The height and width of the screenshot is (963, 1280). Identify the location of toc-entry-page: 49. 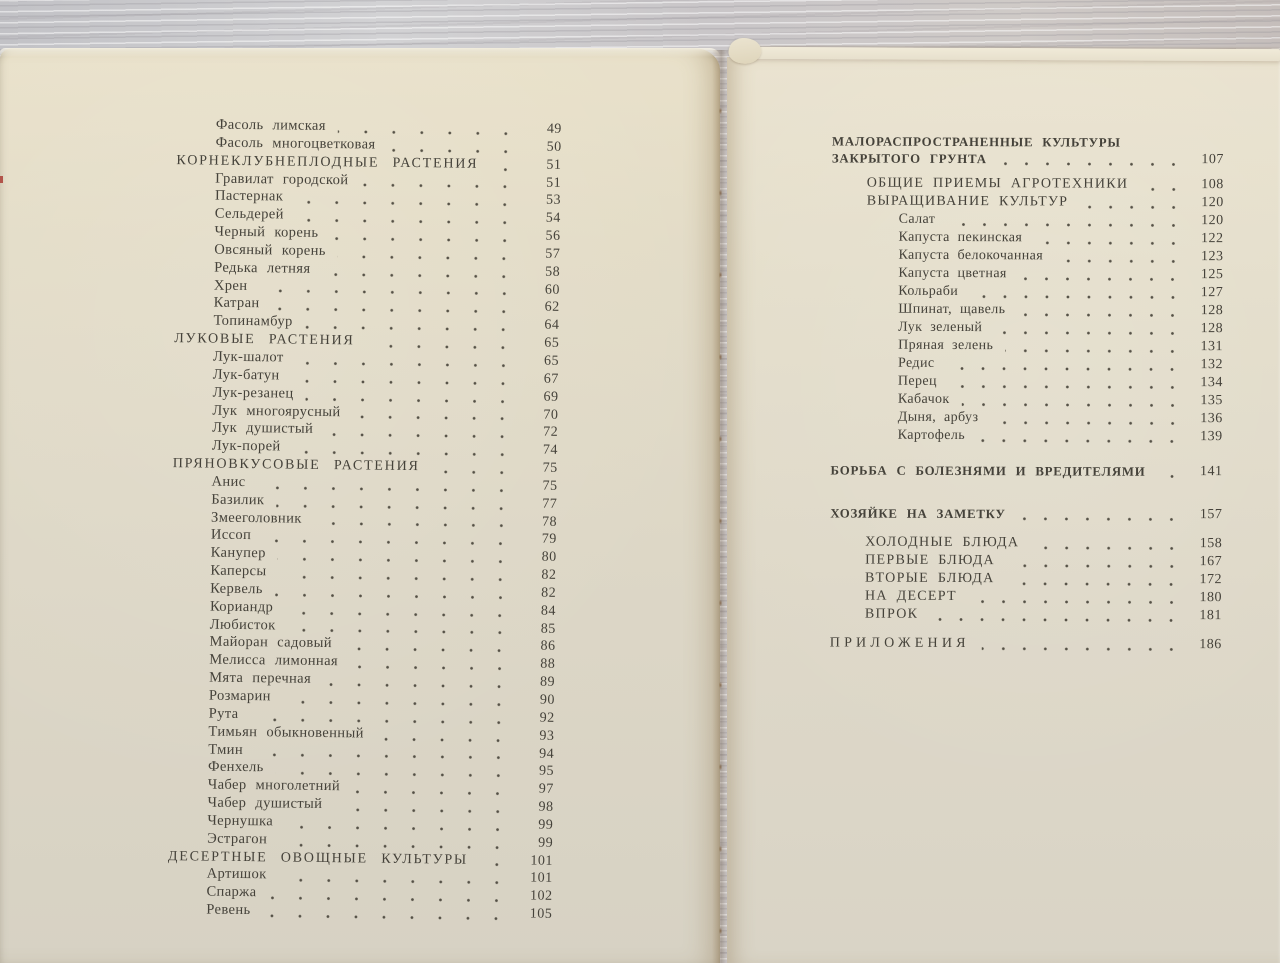
(554, 129).